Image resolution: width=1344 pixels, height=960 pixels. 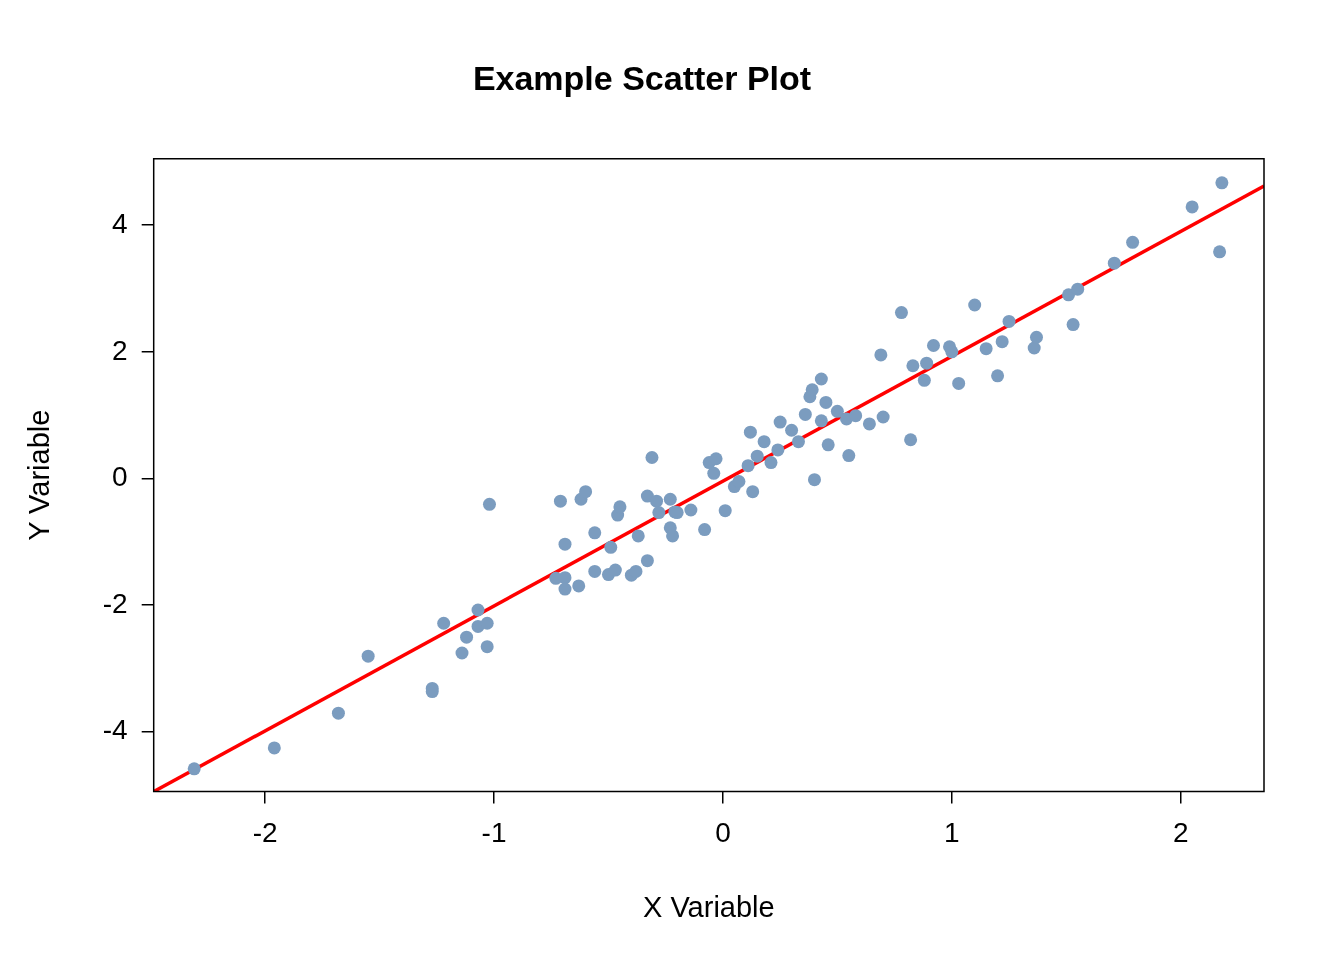 I want to click on x-tick-label: -1, so click(x=494, y=833).